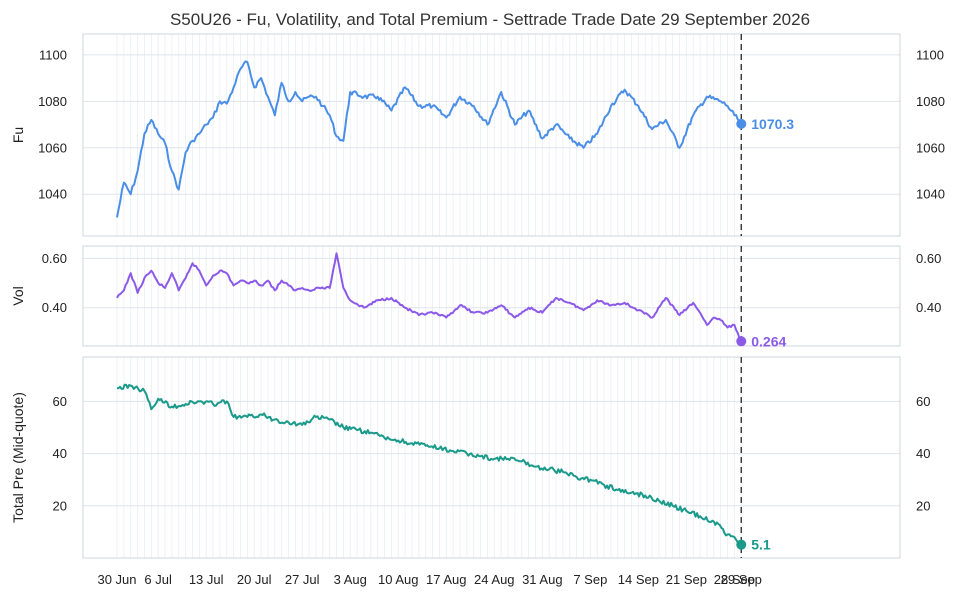 The width and height of the screenshot is (960, 599). What do you see at coordinates (494, 579) in the screenshot?
I see `x-tick-label: 24 Aug` at bounding box center [494, 579].